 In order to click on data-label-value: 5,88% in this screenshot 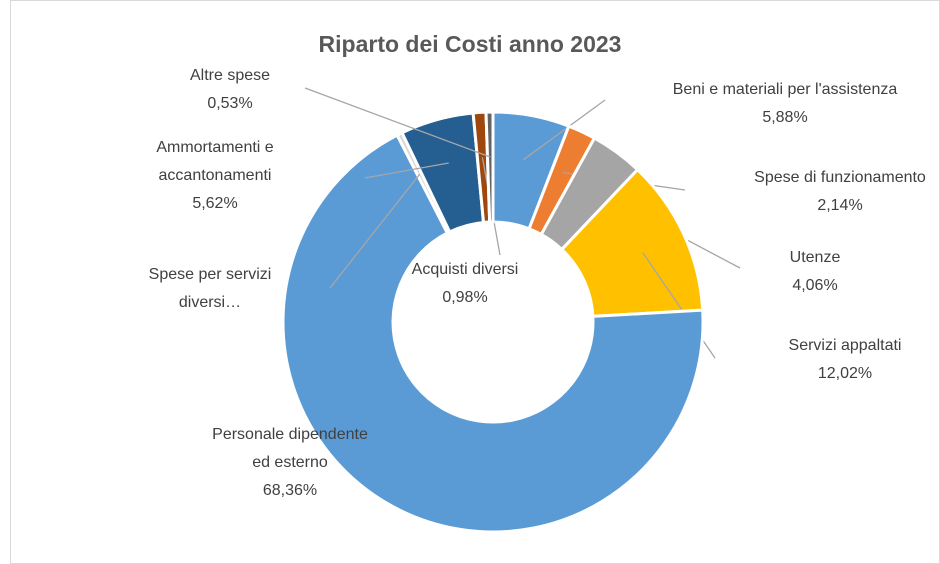, I will do `click(784, 117)`.